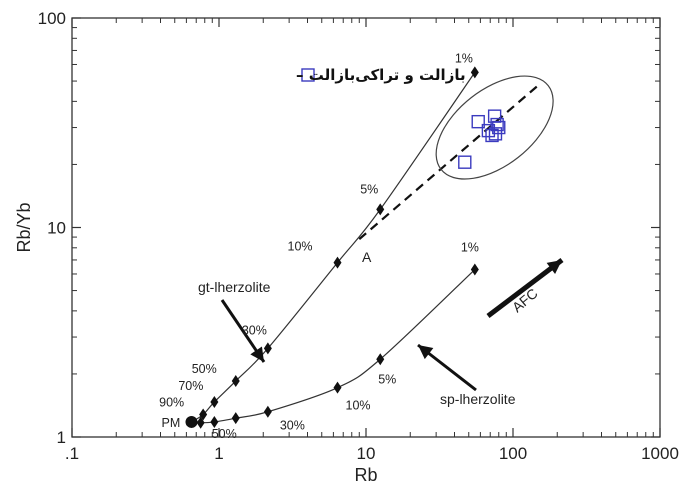  I want to click on x-tick-label: 1, so click(218, 453).